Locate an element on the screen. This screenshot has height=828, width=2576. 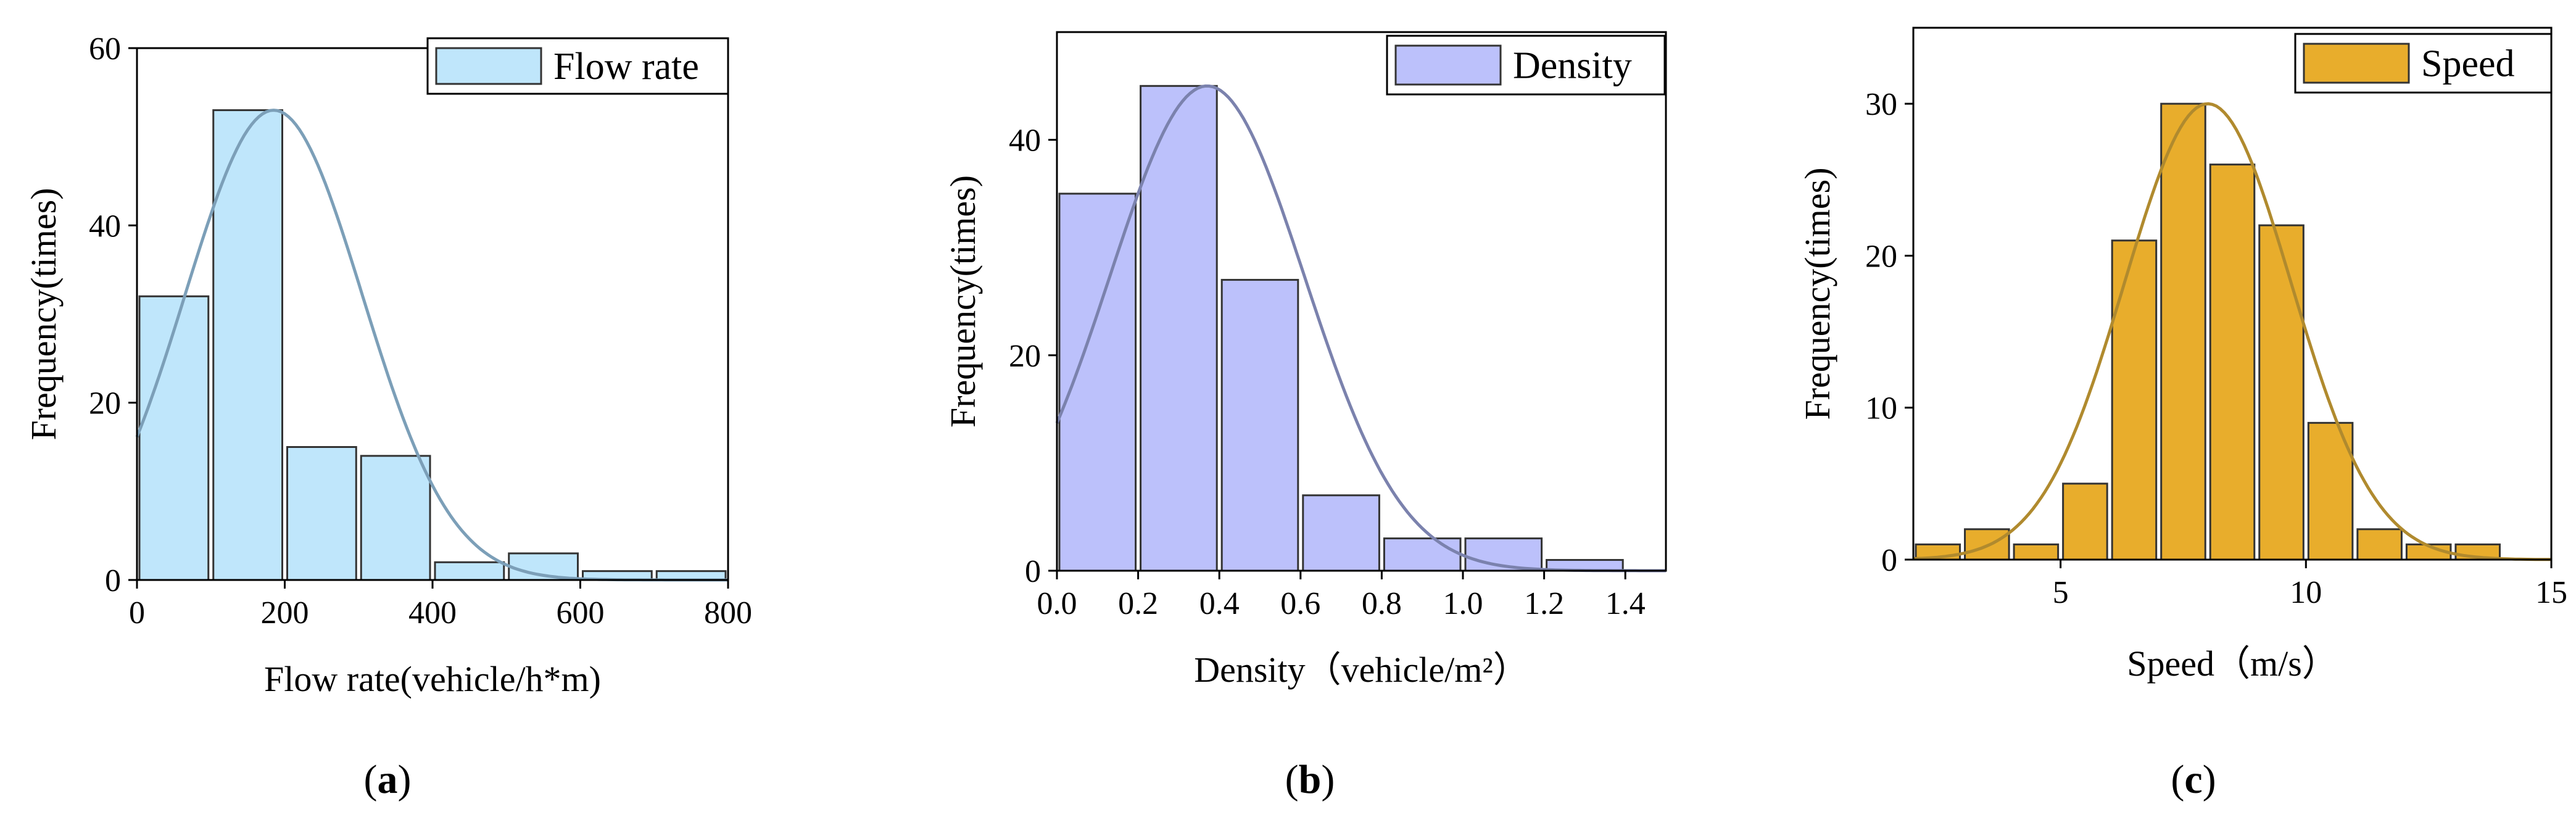
x-tick-label-b-3: 0.6 is located at coordinates (1300, 603).